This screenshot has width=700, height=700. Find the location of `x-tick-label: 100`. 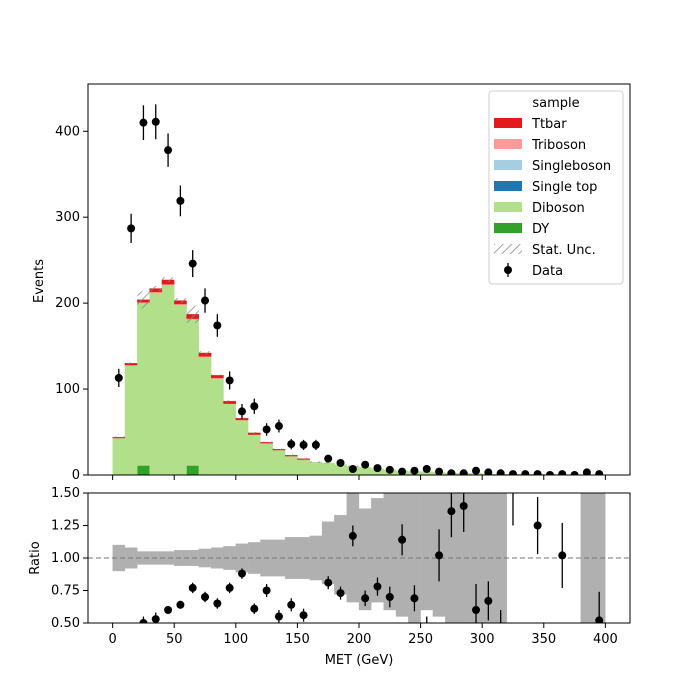

x-tick-label: 100 is located at coordinates (235, 639).